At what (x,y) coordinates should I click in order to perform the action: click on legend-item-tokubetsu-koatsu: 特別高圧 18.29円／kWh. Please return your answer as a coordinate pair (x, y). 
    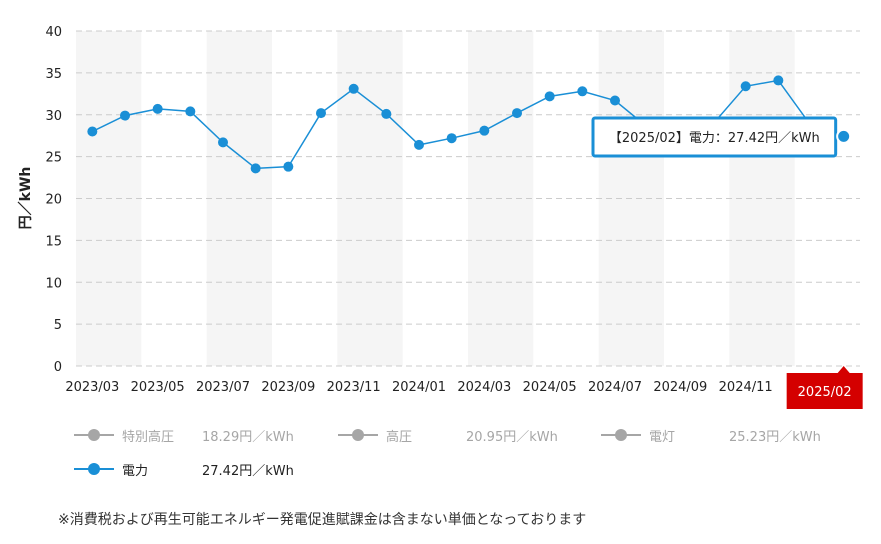
    Looking at the image, I should click on (184, 435).